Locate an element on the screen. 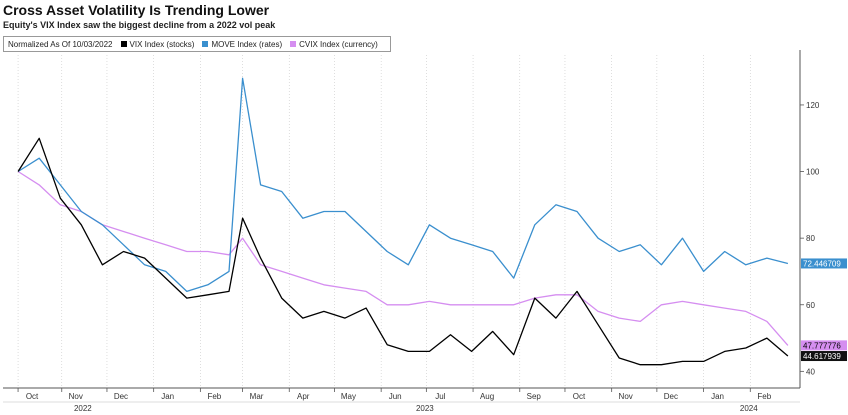 The width and height of the screenshot is (848, 415). legend-label-cvix: CVIX Index (currency) is located at coordinates (338, 44).